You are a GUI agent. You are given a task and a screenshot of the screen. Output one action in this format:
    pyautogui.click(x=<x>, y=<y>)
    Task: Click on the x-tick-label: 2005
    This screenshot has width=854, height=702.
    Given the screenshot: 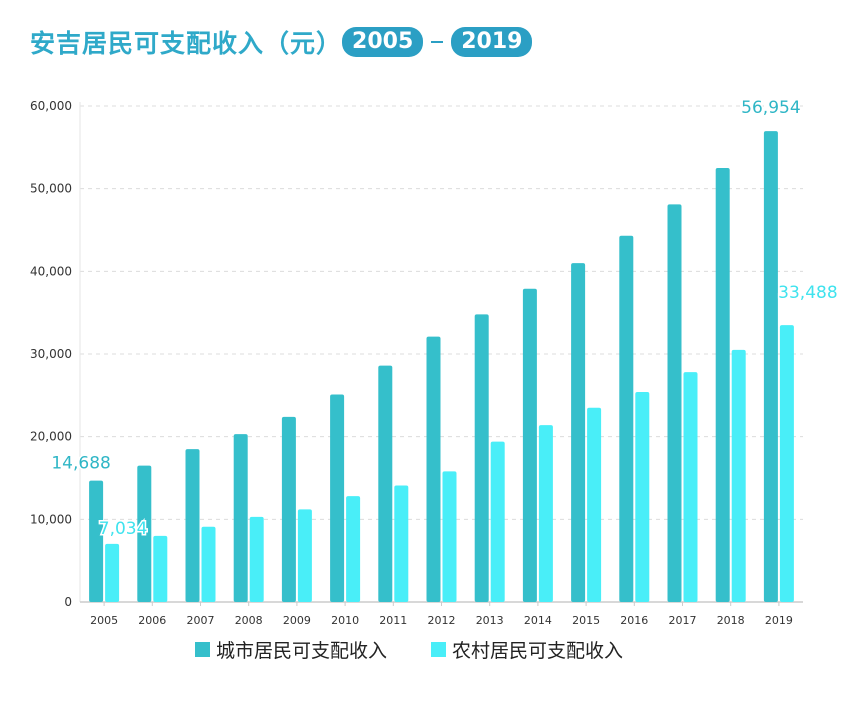 What is the action you would take?
    pyautogui.click(x=104, y=620)
    